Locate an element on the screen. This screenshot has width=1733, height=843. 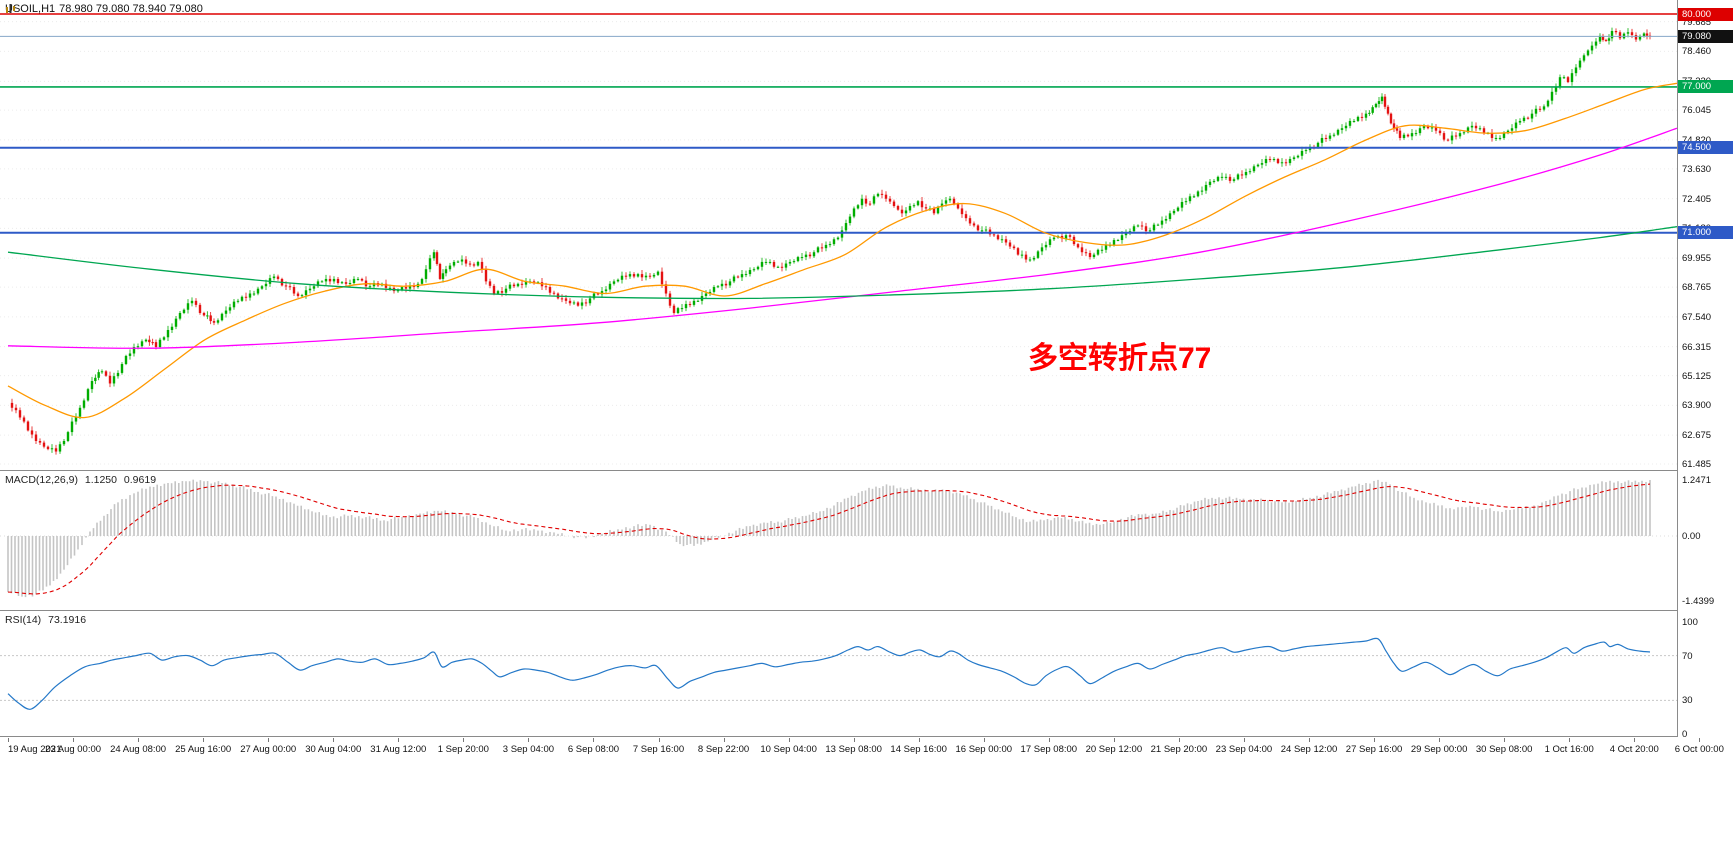
time-label: 24 Sep 12:00 is located at coordinates (1309, 749).